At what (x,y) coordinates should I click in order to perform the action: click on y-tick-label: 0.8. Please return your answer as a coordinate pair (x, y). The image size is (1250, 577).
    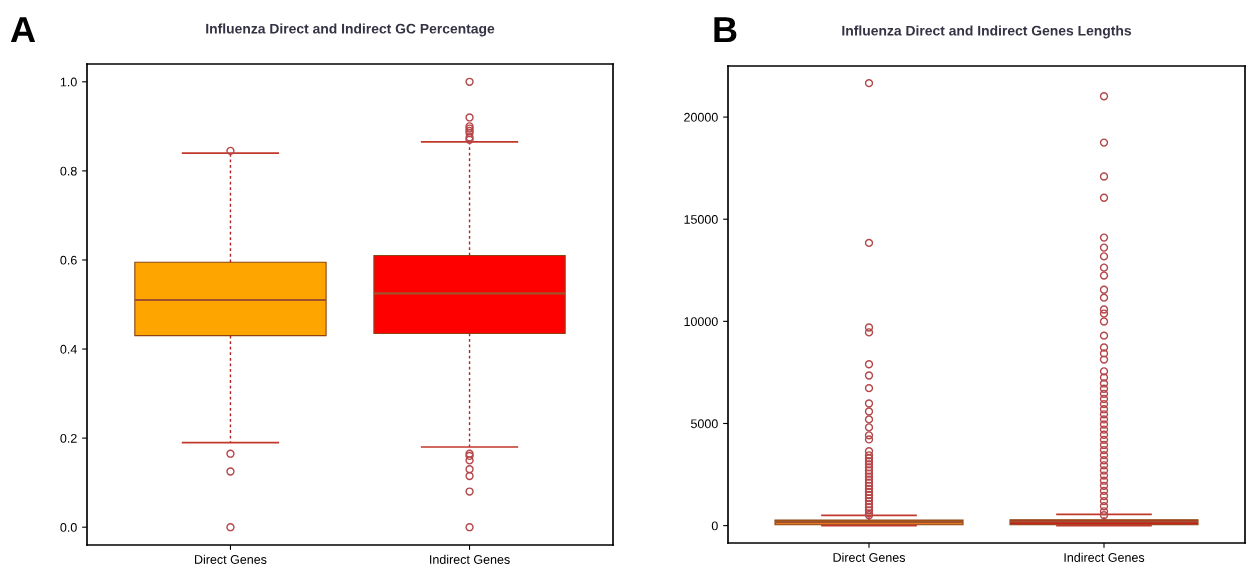
    Looking at the image, I should click on (68, 171).